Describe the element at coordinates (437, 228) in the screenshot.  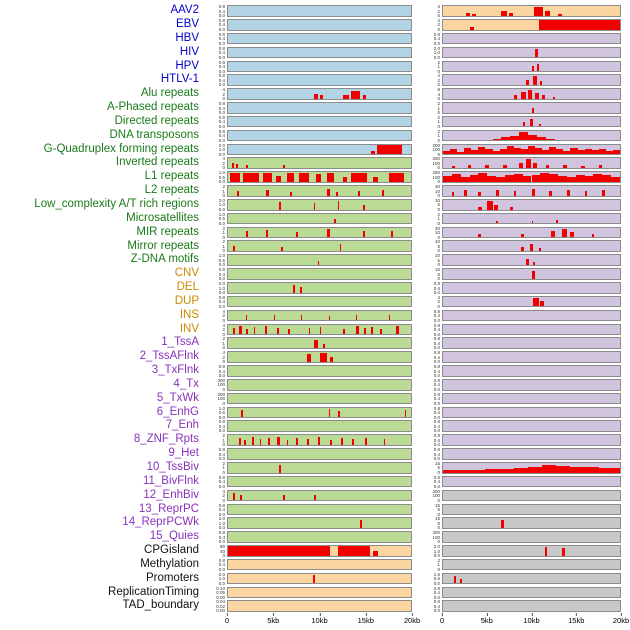
I see `y-tick-label: 30` at that location.